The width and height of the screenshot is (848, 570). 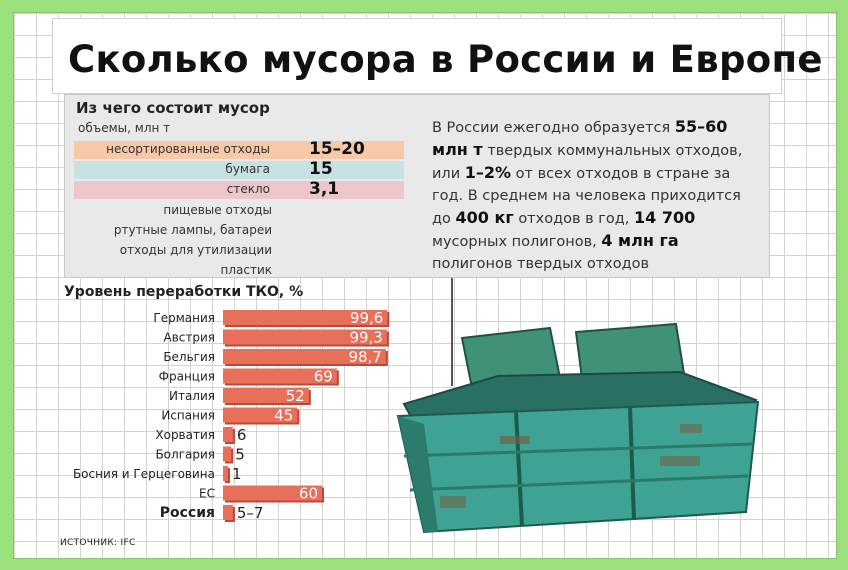 I want to click on value-label: 45, so click(x=283, y=416).